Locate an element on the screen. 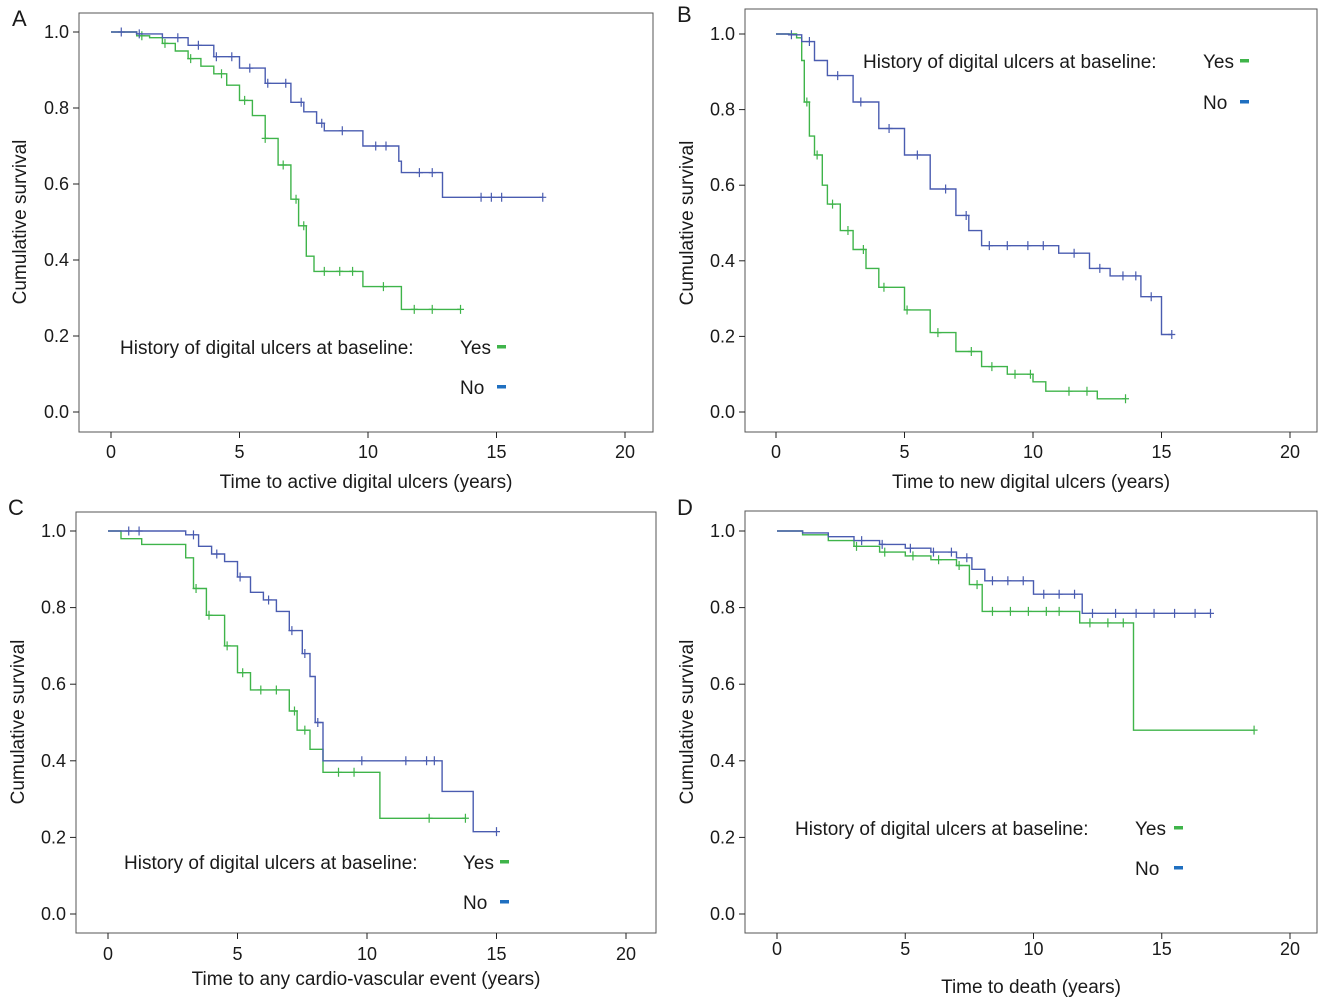  y-tick-label: 0.0 is located at coordinates (722, 412).